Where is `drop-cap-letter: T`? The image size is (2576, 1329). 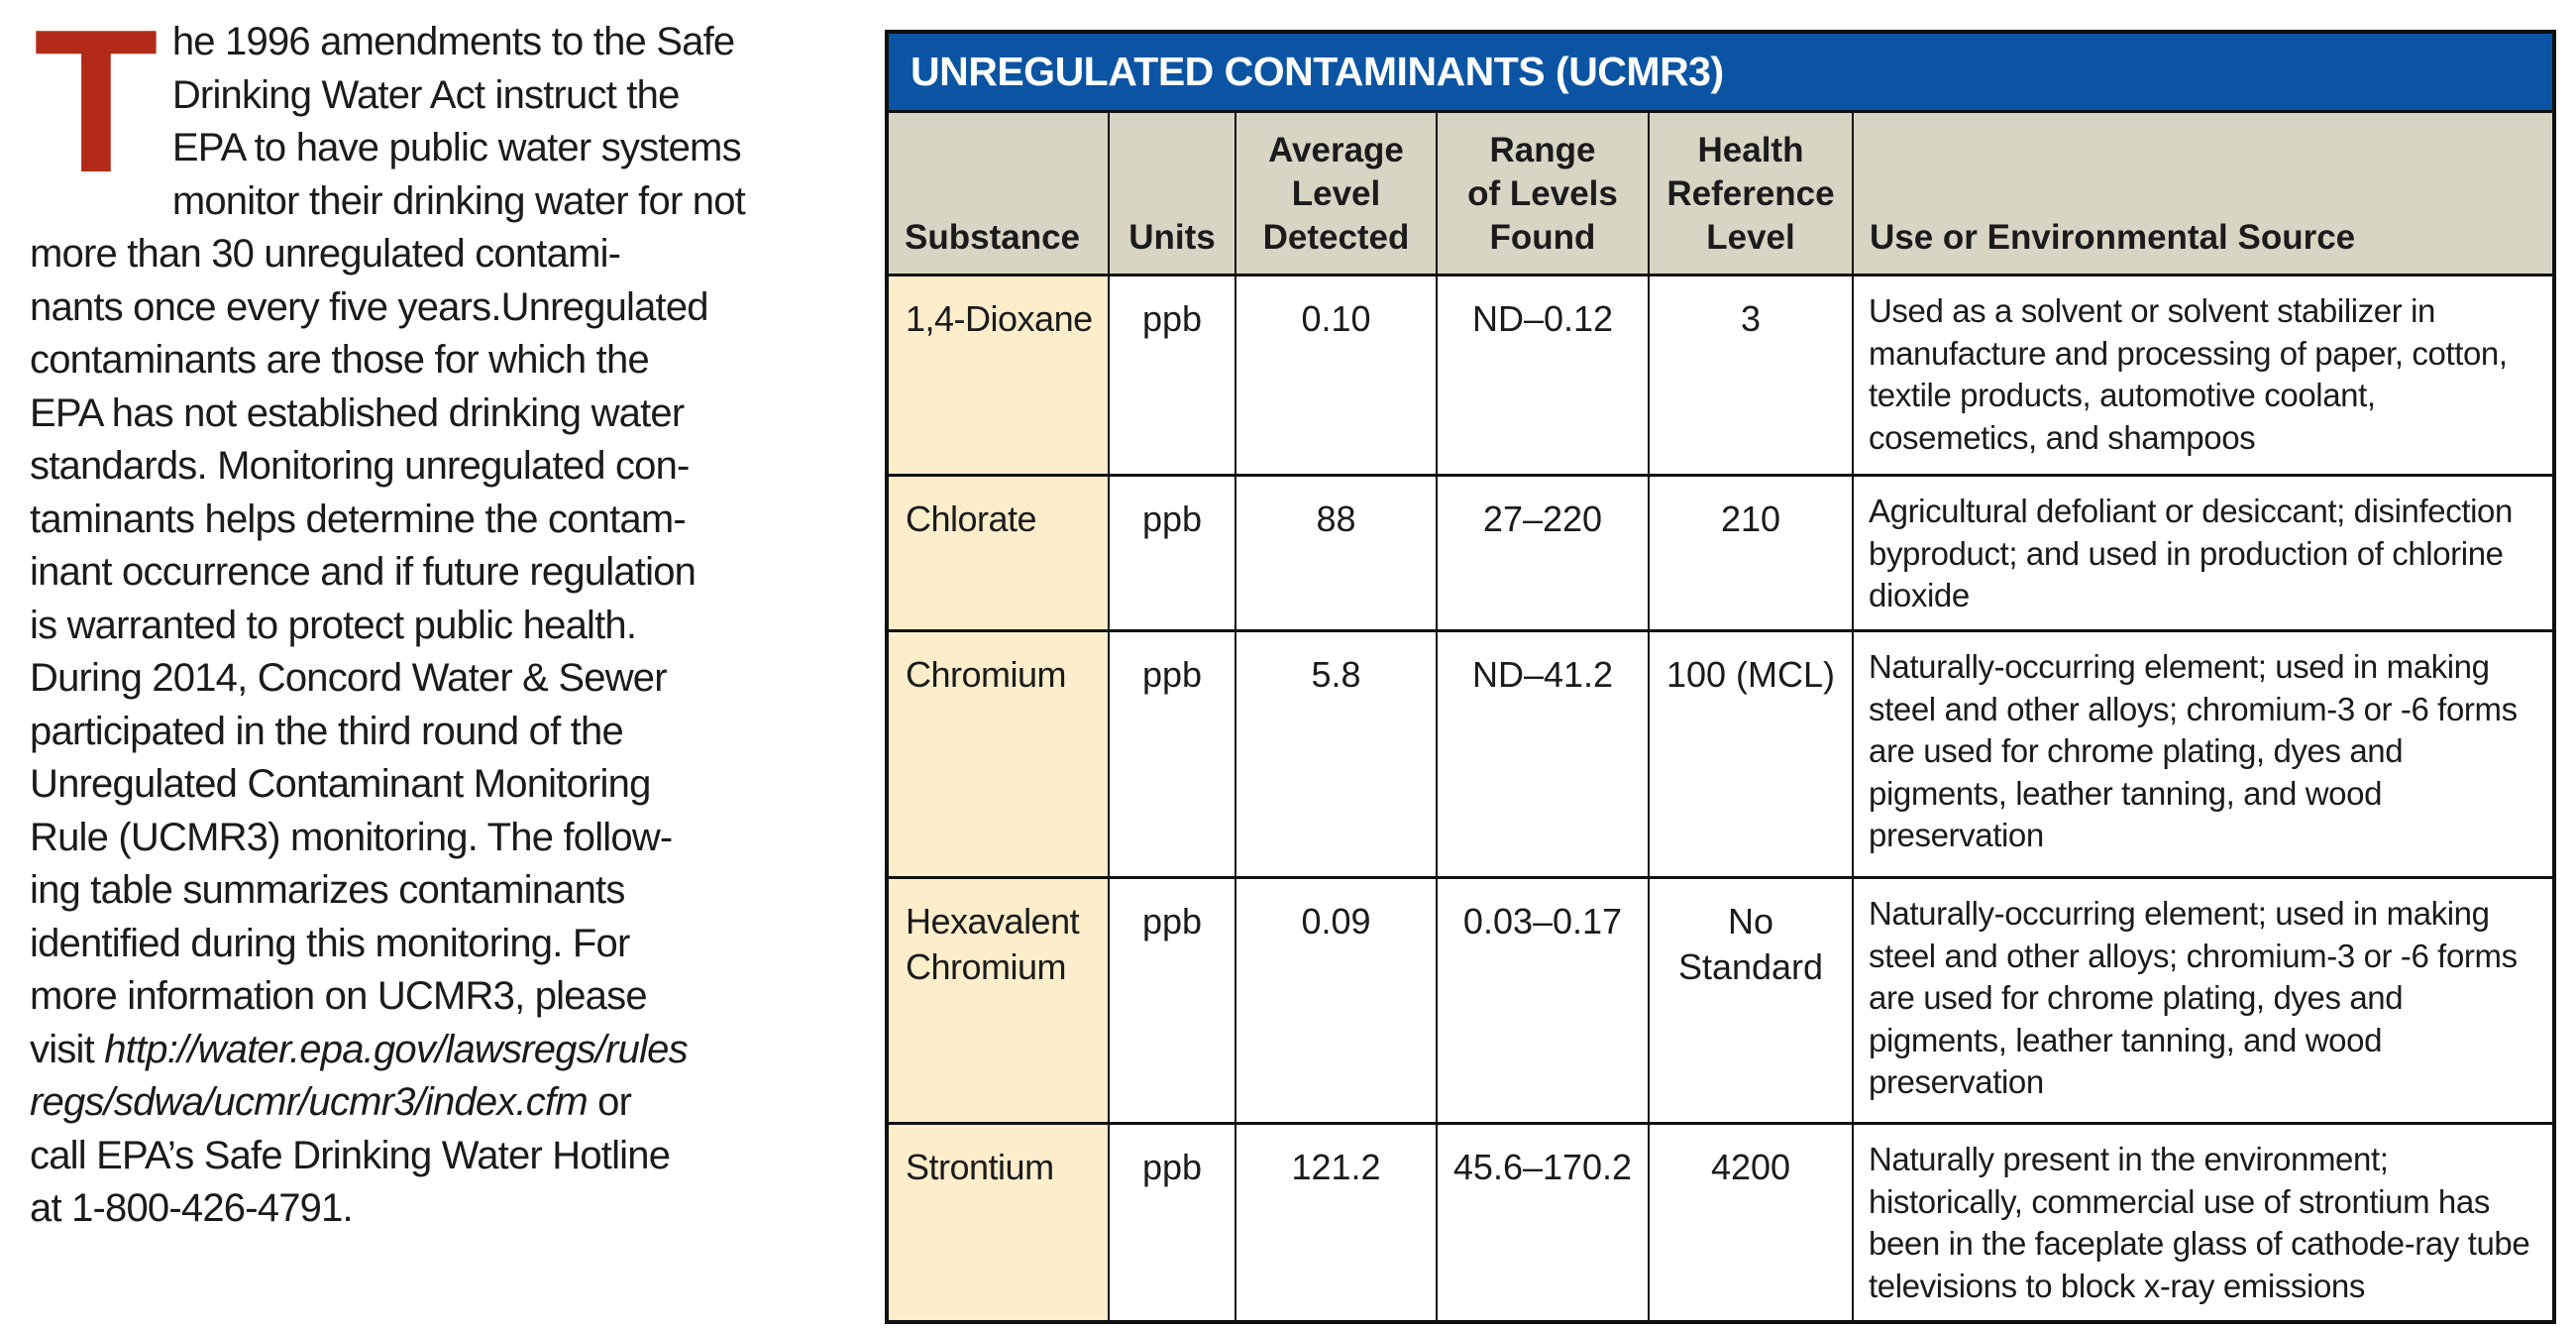 drop-cap-letter: T is located at coordinates (97, 108).